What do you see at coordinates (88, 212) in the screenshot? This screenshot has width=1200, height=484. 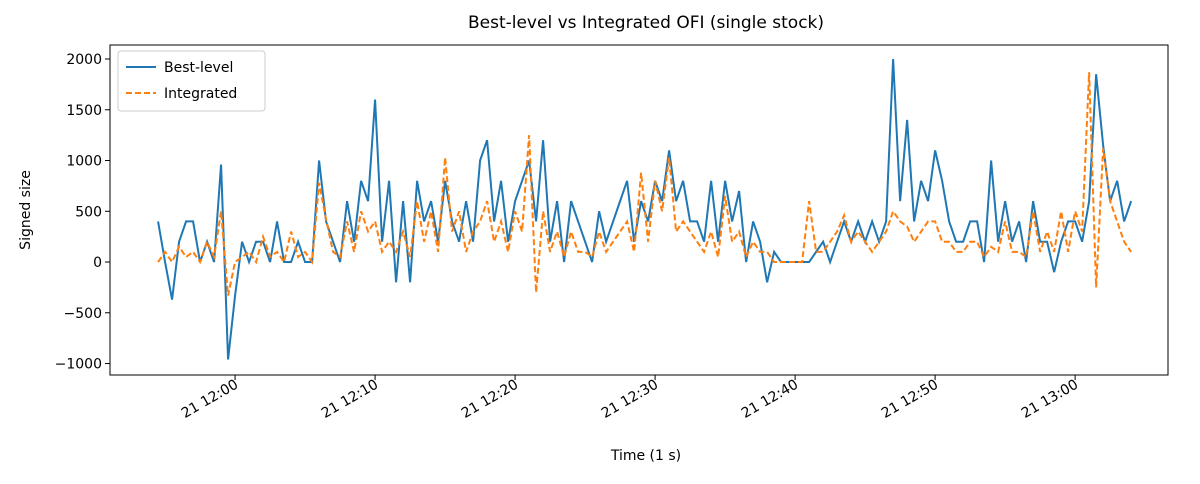 I see `y-tick-label: 500` at bounding box center [88, 212].